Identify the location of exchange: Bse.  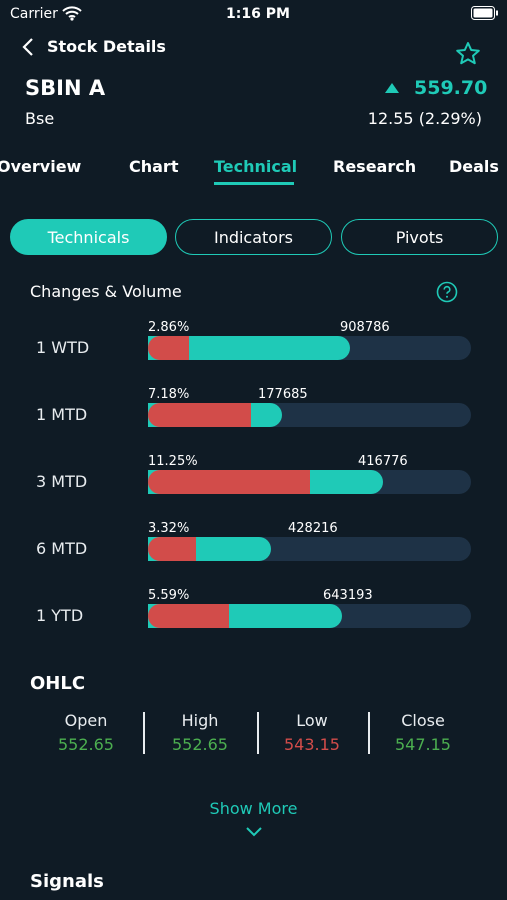
(40, 118).